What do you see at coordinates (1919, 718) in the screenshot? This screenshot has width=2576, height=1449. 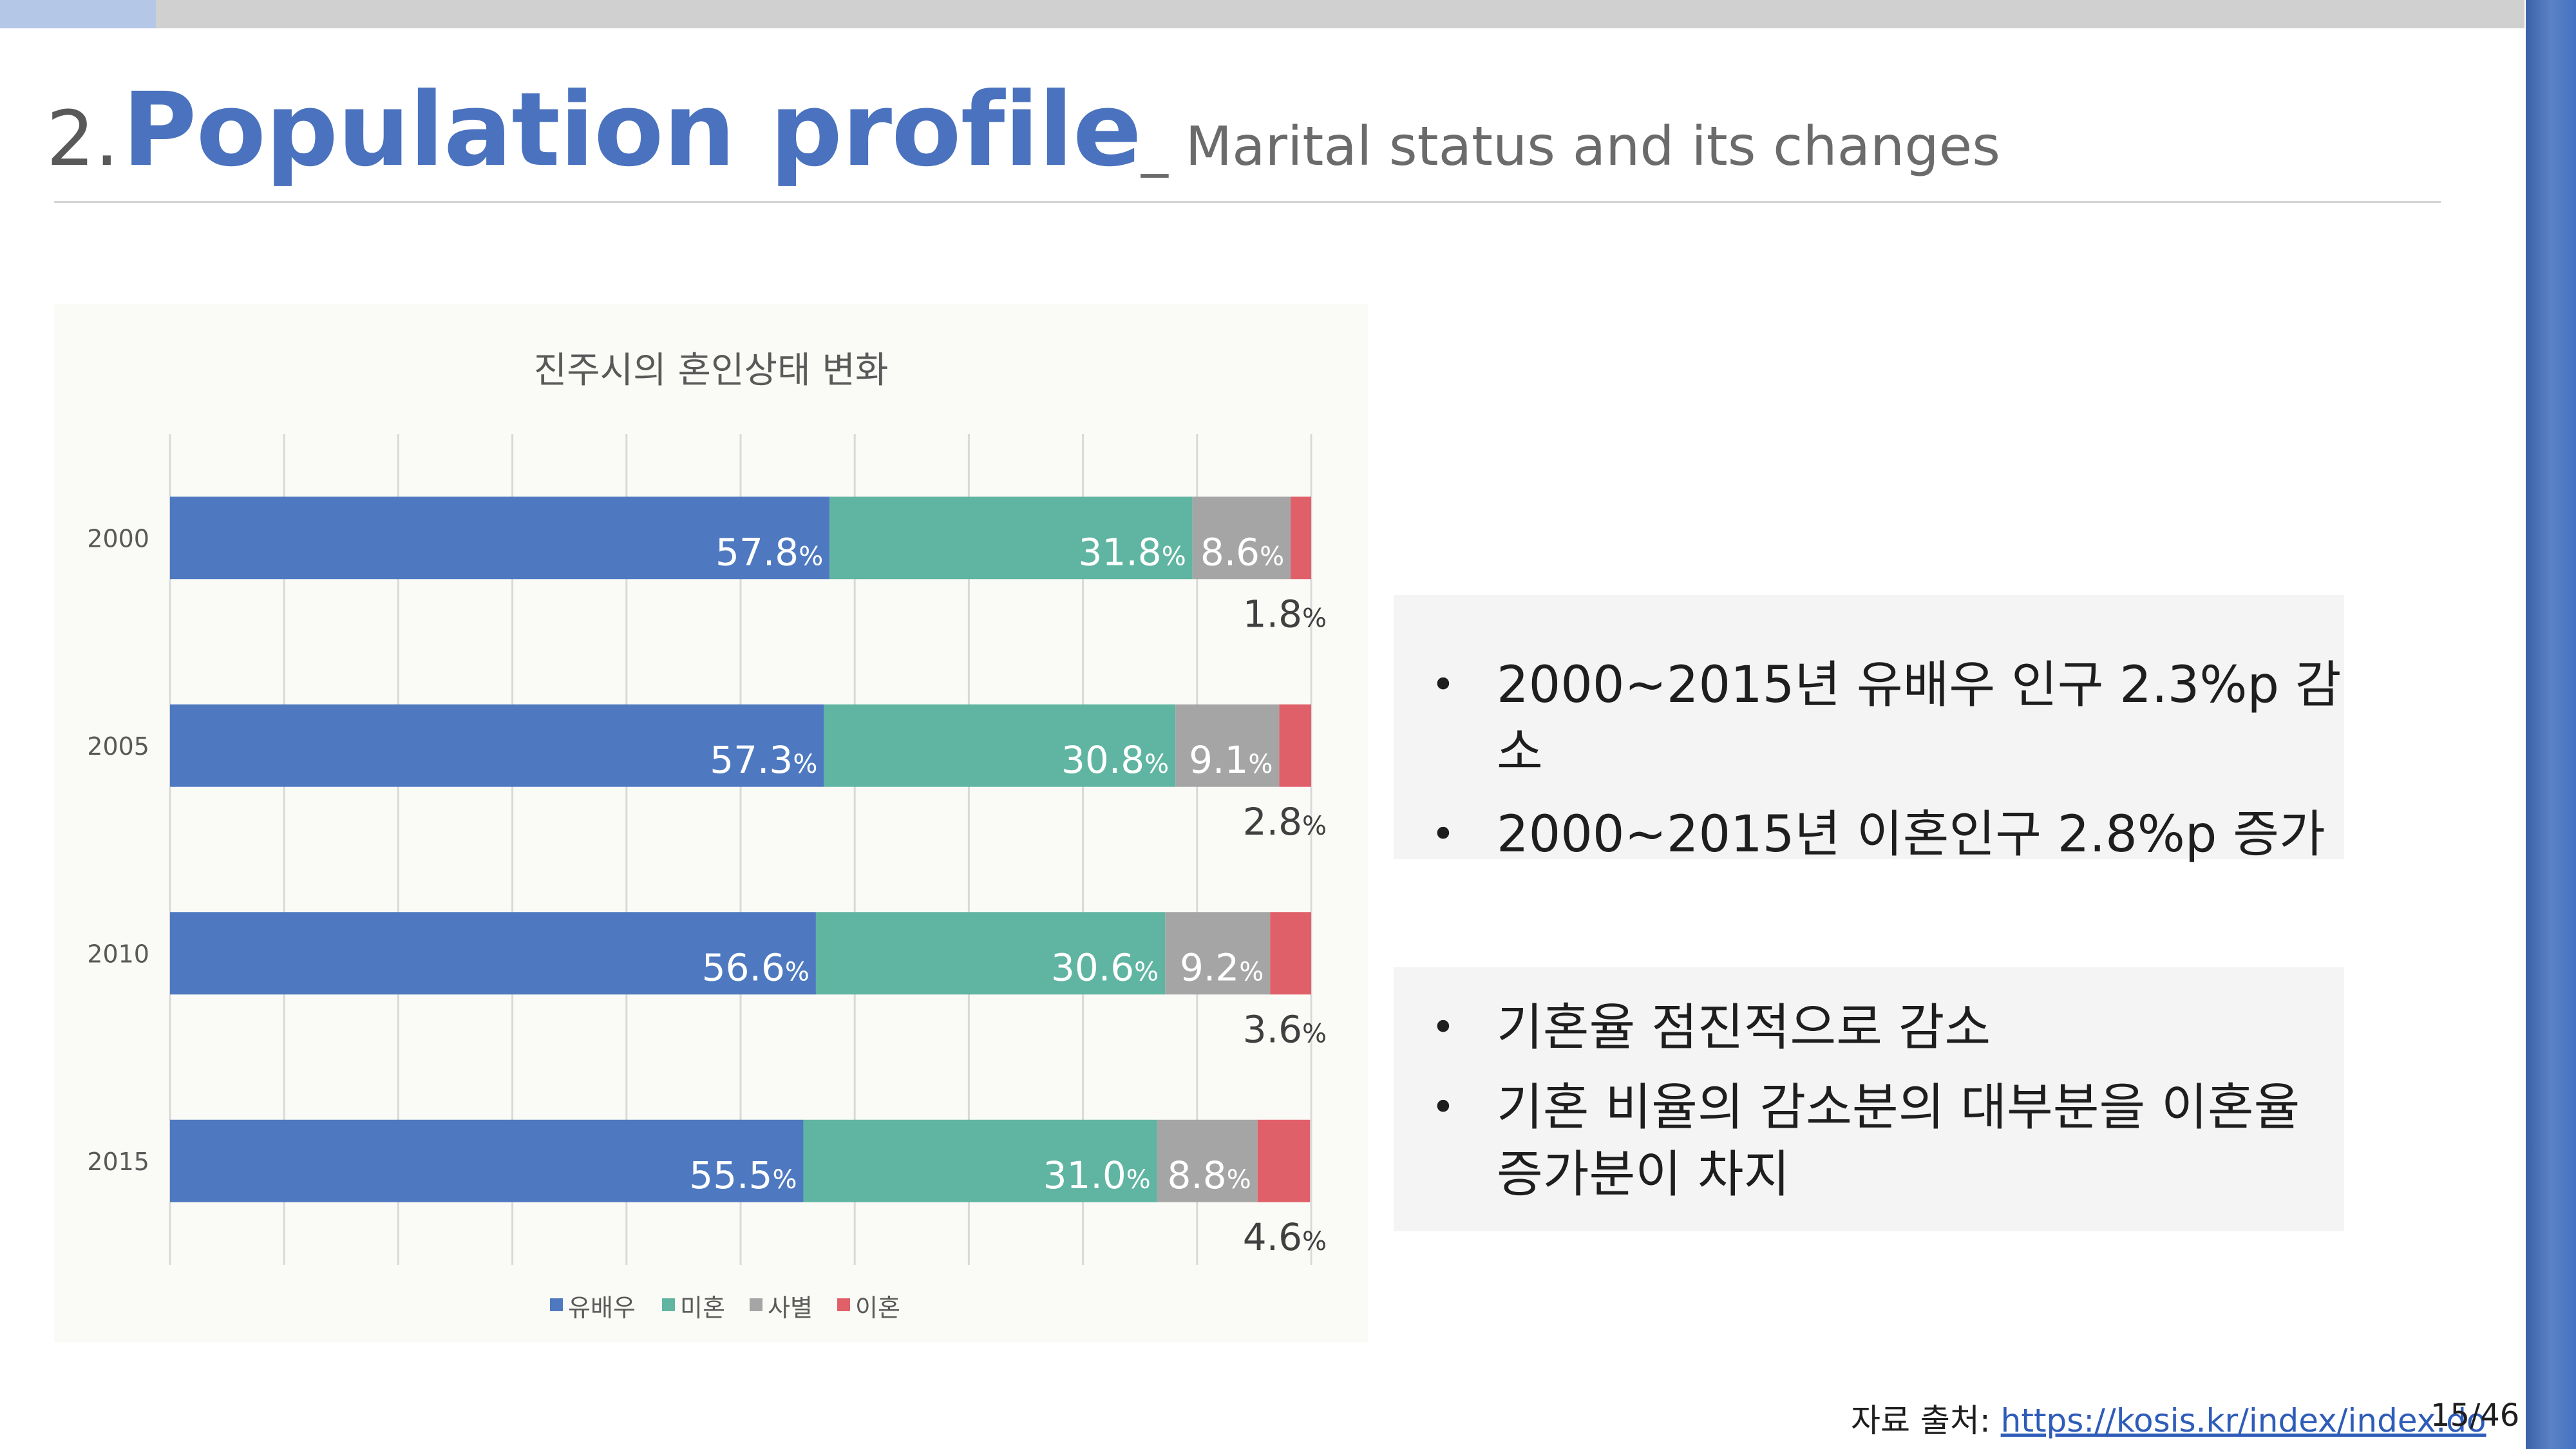 I see `note-text: 2000~2015년 유배우 인구 2.3%p 감소` at bounding box center [1919, 718].